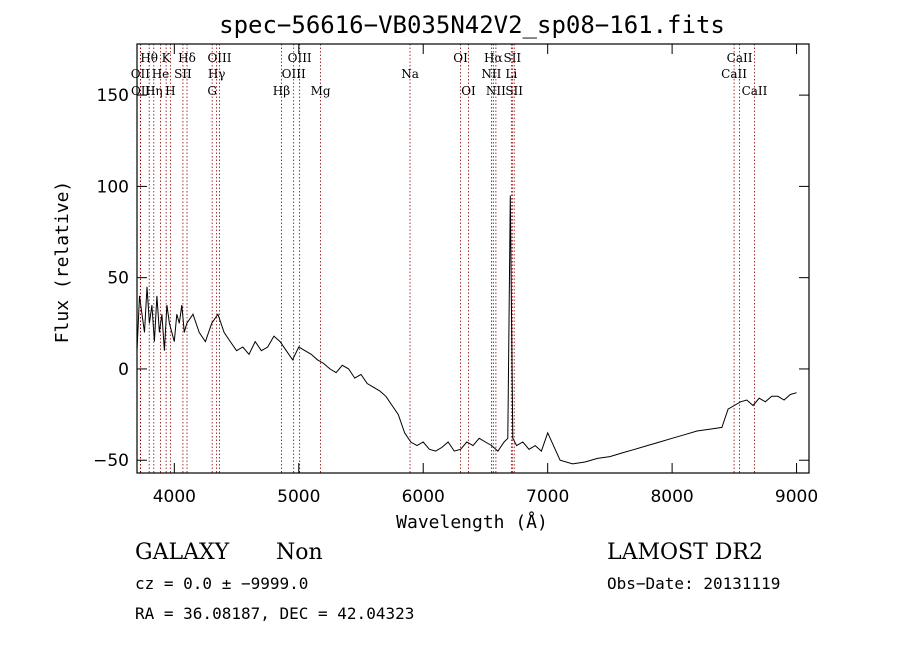 The height and width of the screenshot is (649, 900). What do you see at coordinates (299, 552) in the screenshot?
I see `subclass: Non` at bounding box center [299, 552].